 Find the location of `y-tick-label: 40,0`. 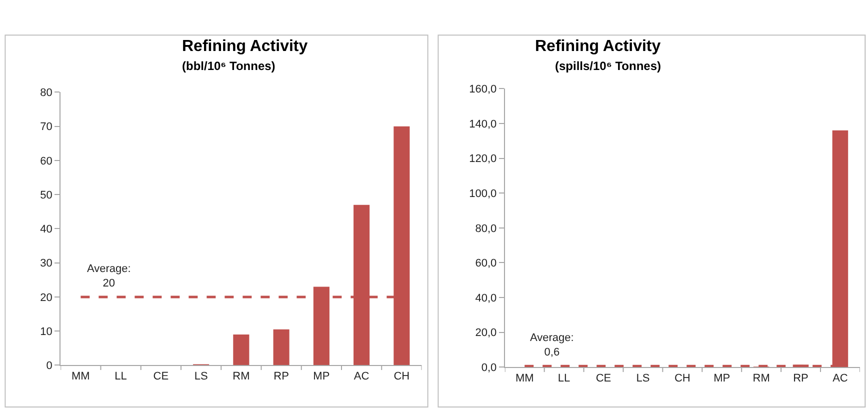

y-tick-label: 40,0 is located at coordinates (486, 298).